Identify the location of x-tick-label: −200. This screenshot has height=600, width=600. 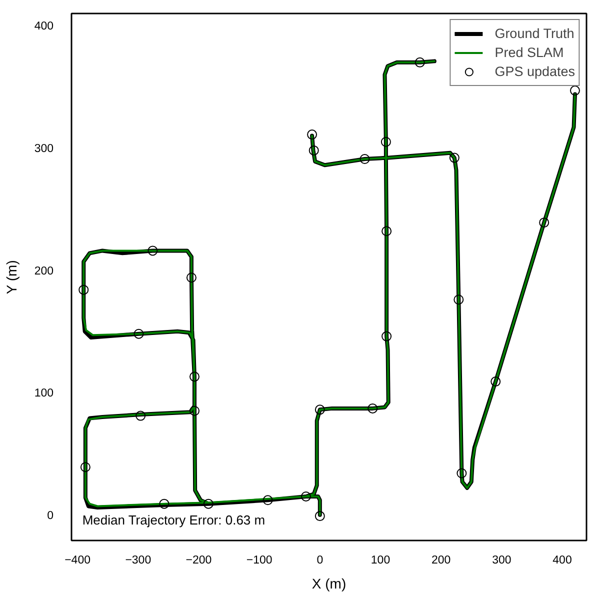
(199, 560).